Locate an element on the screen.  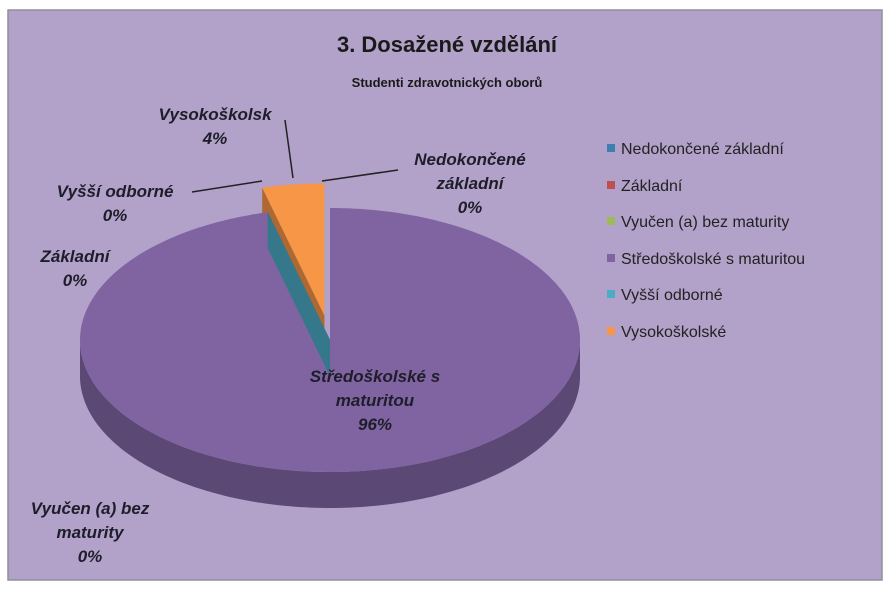
data-label: Středoškolské s maturitou 96% is located at coordinates (375, 401).